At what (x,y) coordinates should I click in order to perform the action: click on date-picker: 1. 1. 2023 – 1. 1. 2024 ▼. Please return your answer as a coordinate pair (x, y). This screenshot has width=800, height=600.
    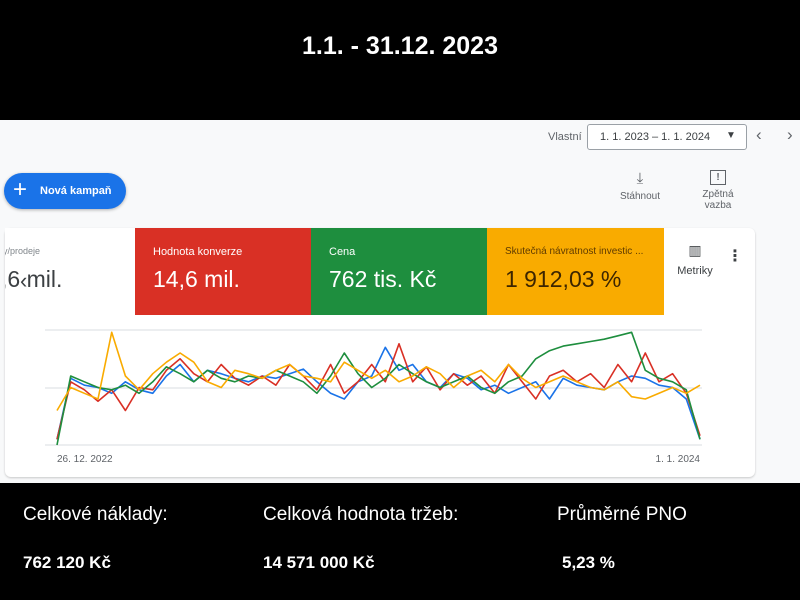
    Looking at the image, I should click on (667, 137).